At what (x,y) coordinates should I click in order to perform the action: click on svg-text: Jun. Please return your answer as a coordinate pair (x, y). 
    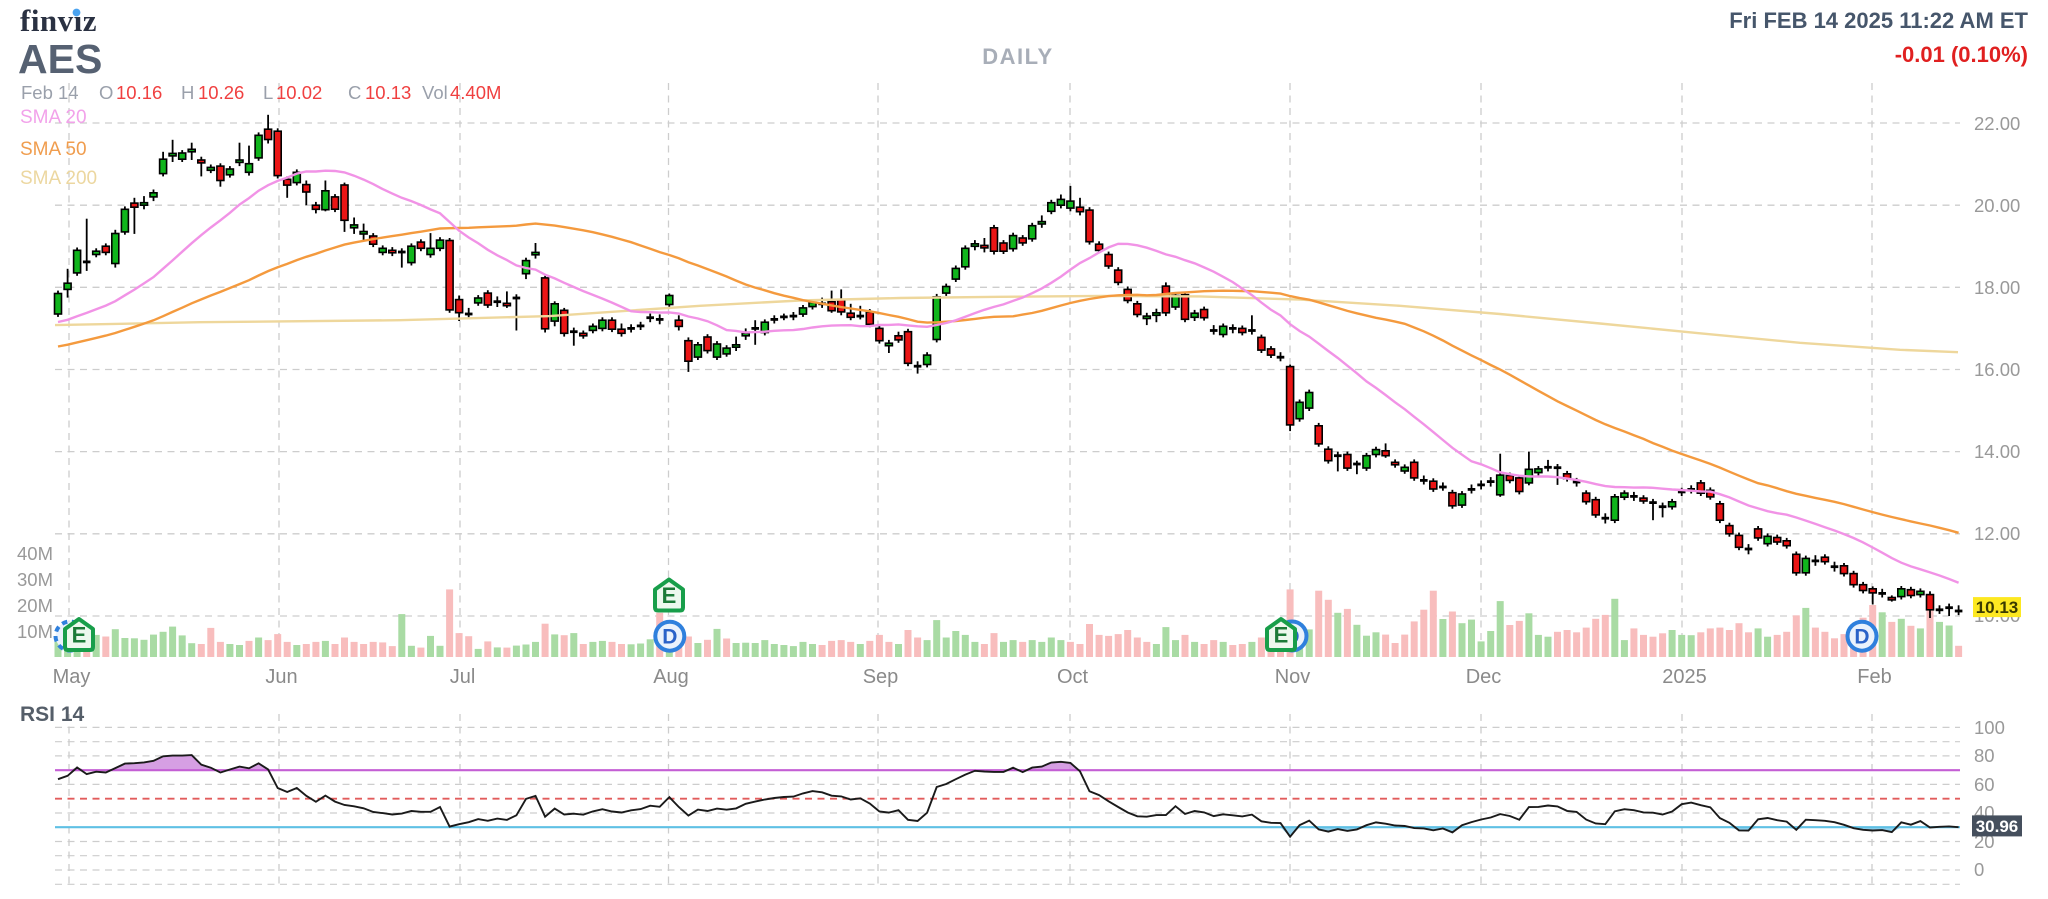
    Looking at the image, I should click on (281, 677).